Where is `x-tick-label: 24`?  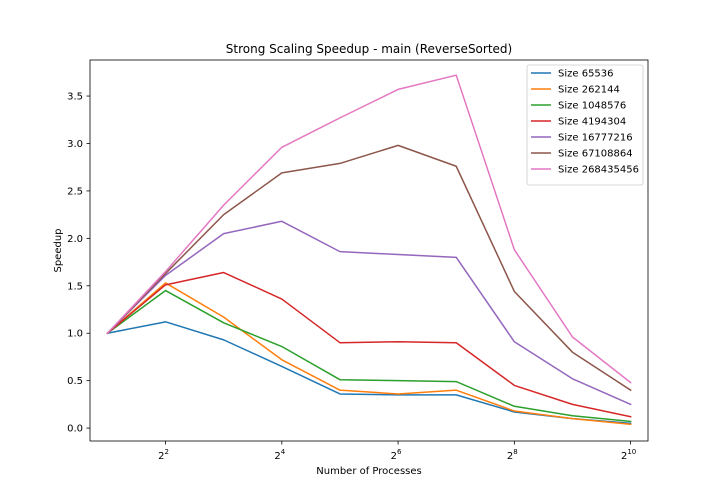 x-tick-label: 24 is located at coordinates (279, 455).